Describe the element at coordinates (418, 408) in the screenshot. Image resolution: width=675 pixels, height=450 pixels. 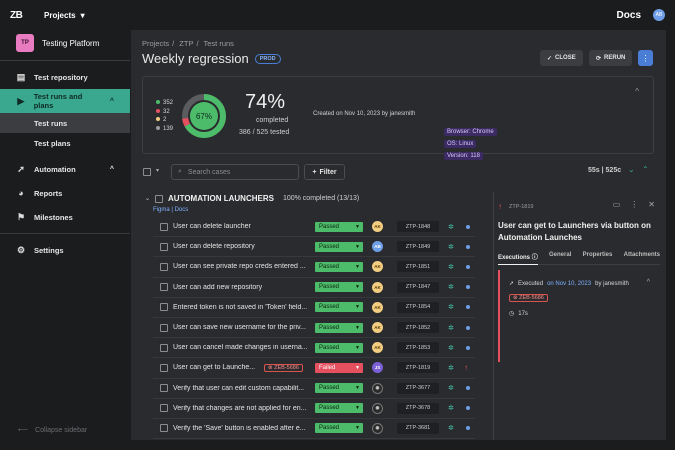
I see `case-id: ZTP-3678` at that location.